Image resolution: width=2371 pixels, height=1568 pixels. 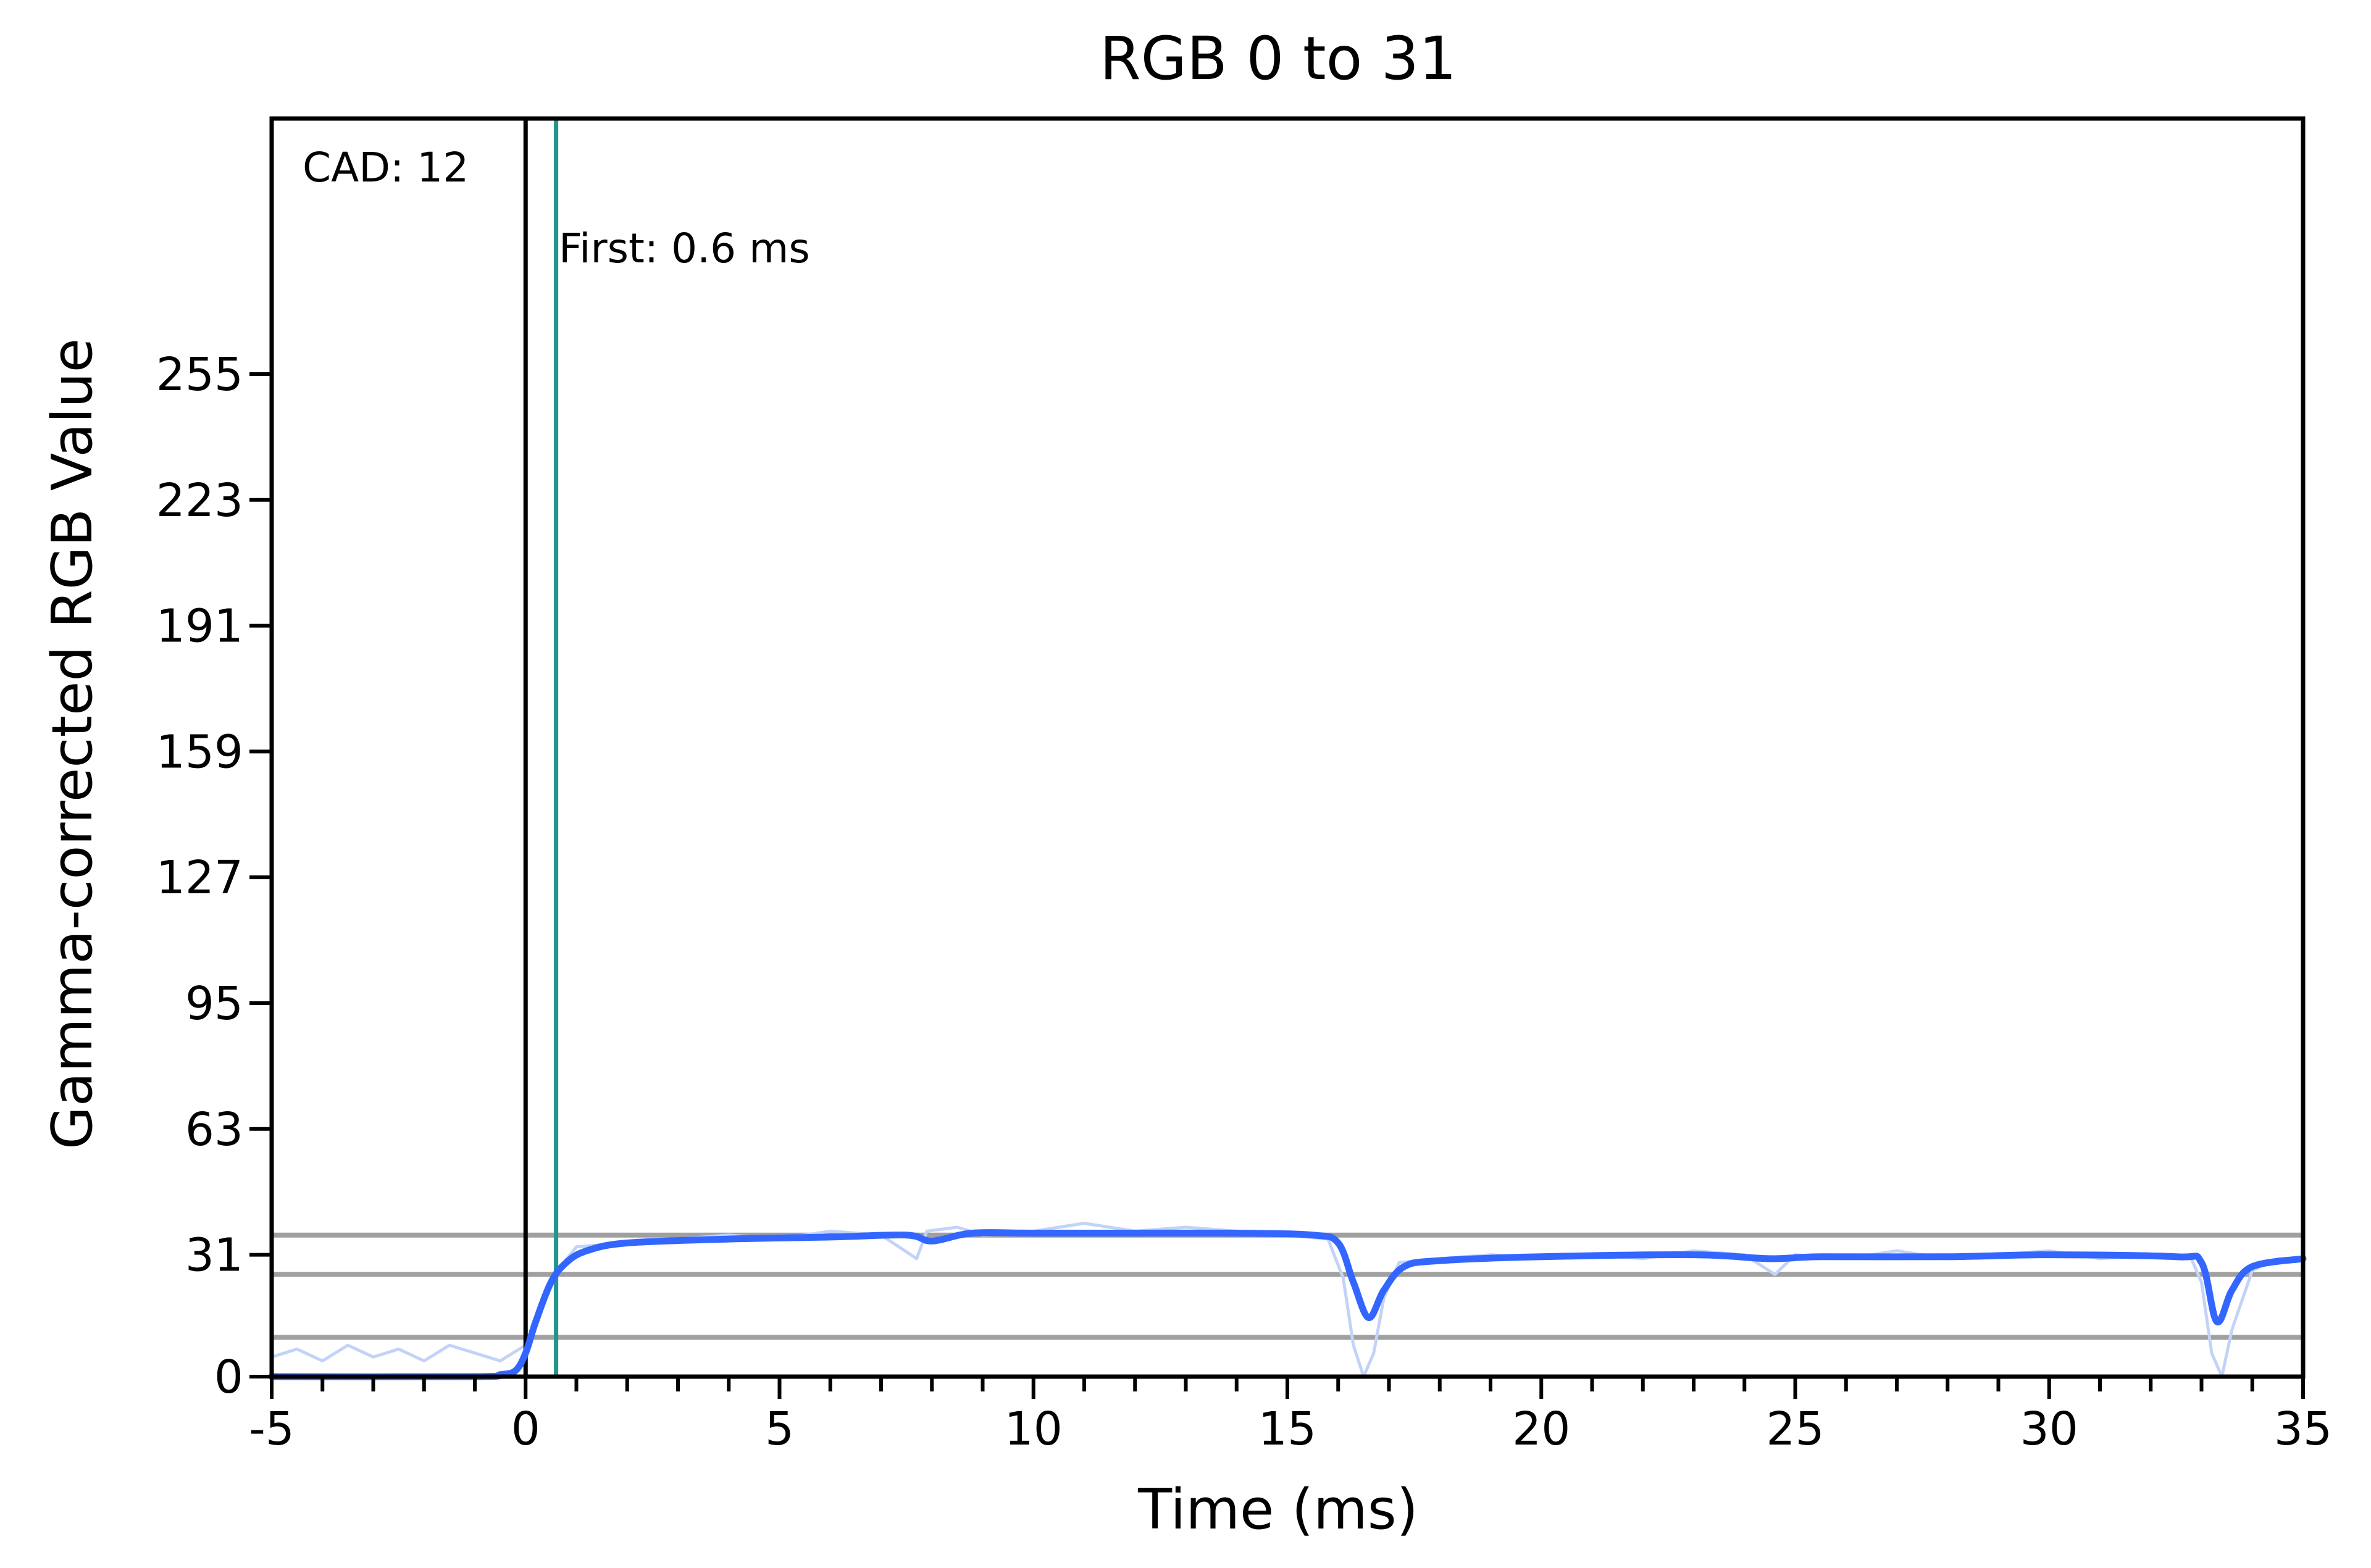 What do you see at coordinates (1795, 1429) in the screenshot?
I see `x-tick-label: 25` at bounding box center [1795, 1429].